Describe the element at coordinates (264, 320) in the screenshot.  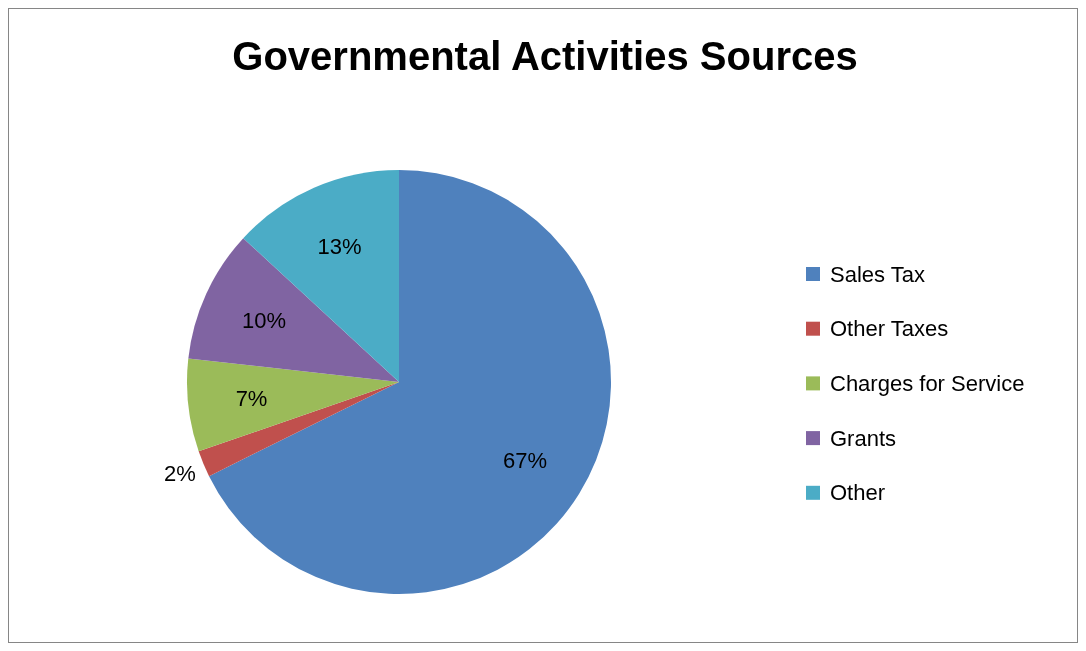
I see `data-label: 10%` at that location.